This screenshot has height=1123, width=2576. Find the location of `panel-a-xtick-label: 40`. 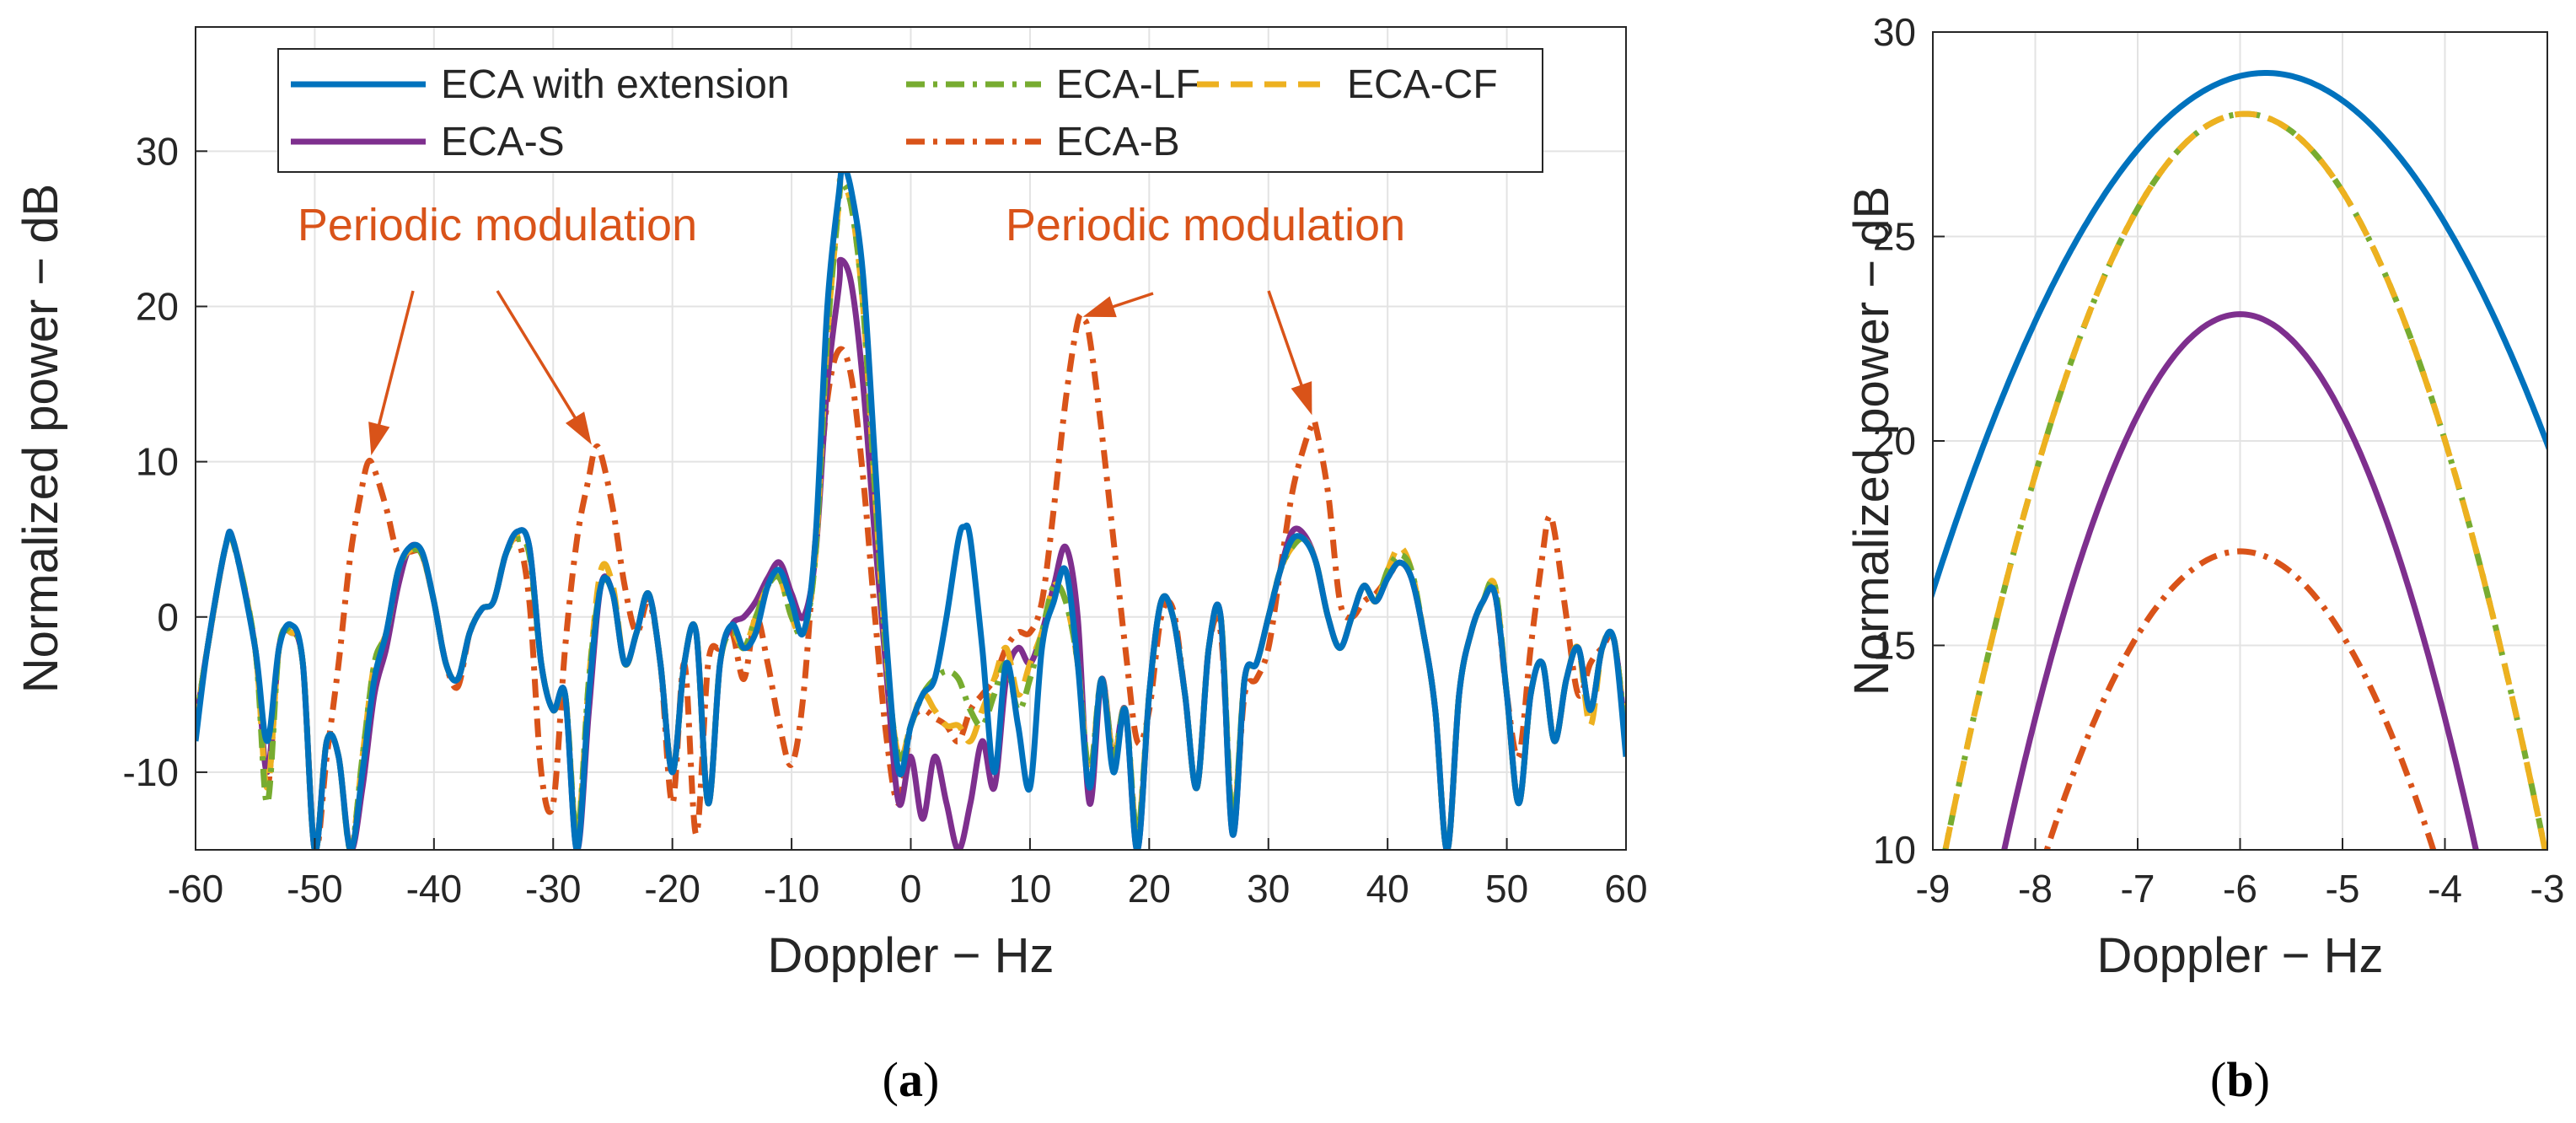

panel-a-xtick-label: 40 is located at coordinates (1387, 889).